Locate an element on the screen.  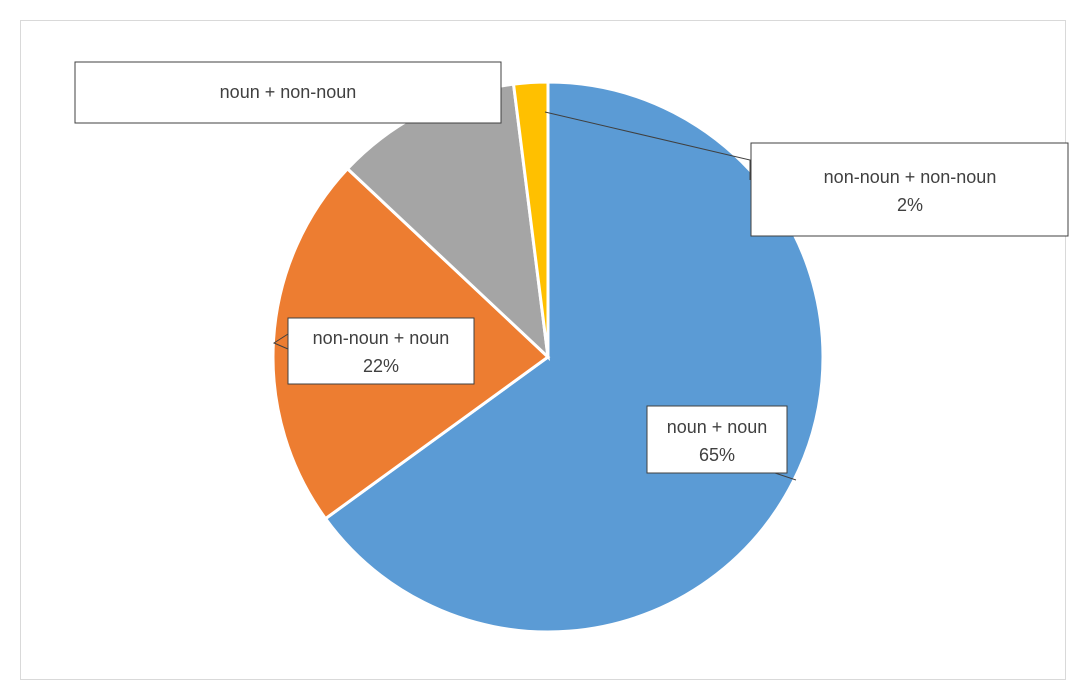
value-non-noun-noun: 22% is located at coordinates (381, 366).